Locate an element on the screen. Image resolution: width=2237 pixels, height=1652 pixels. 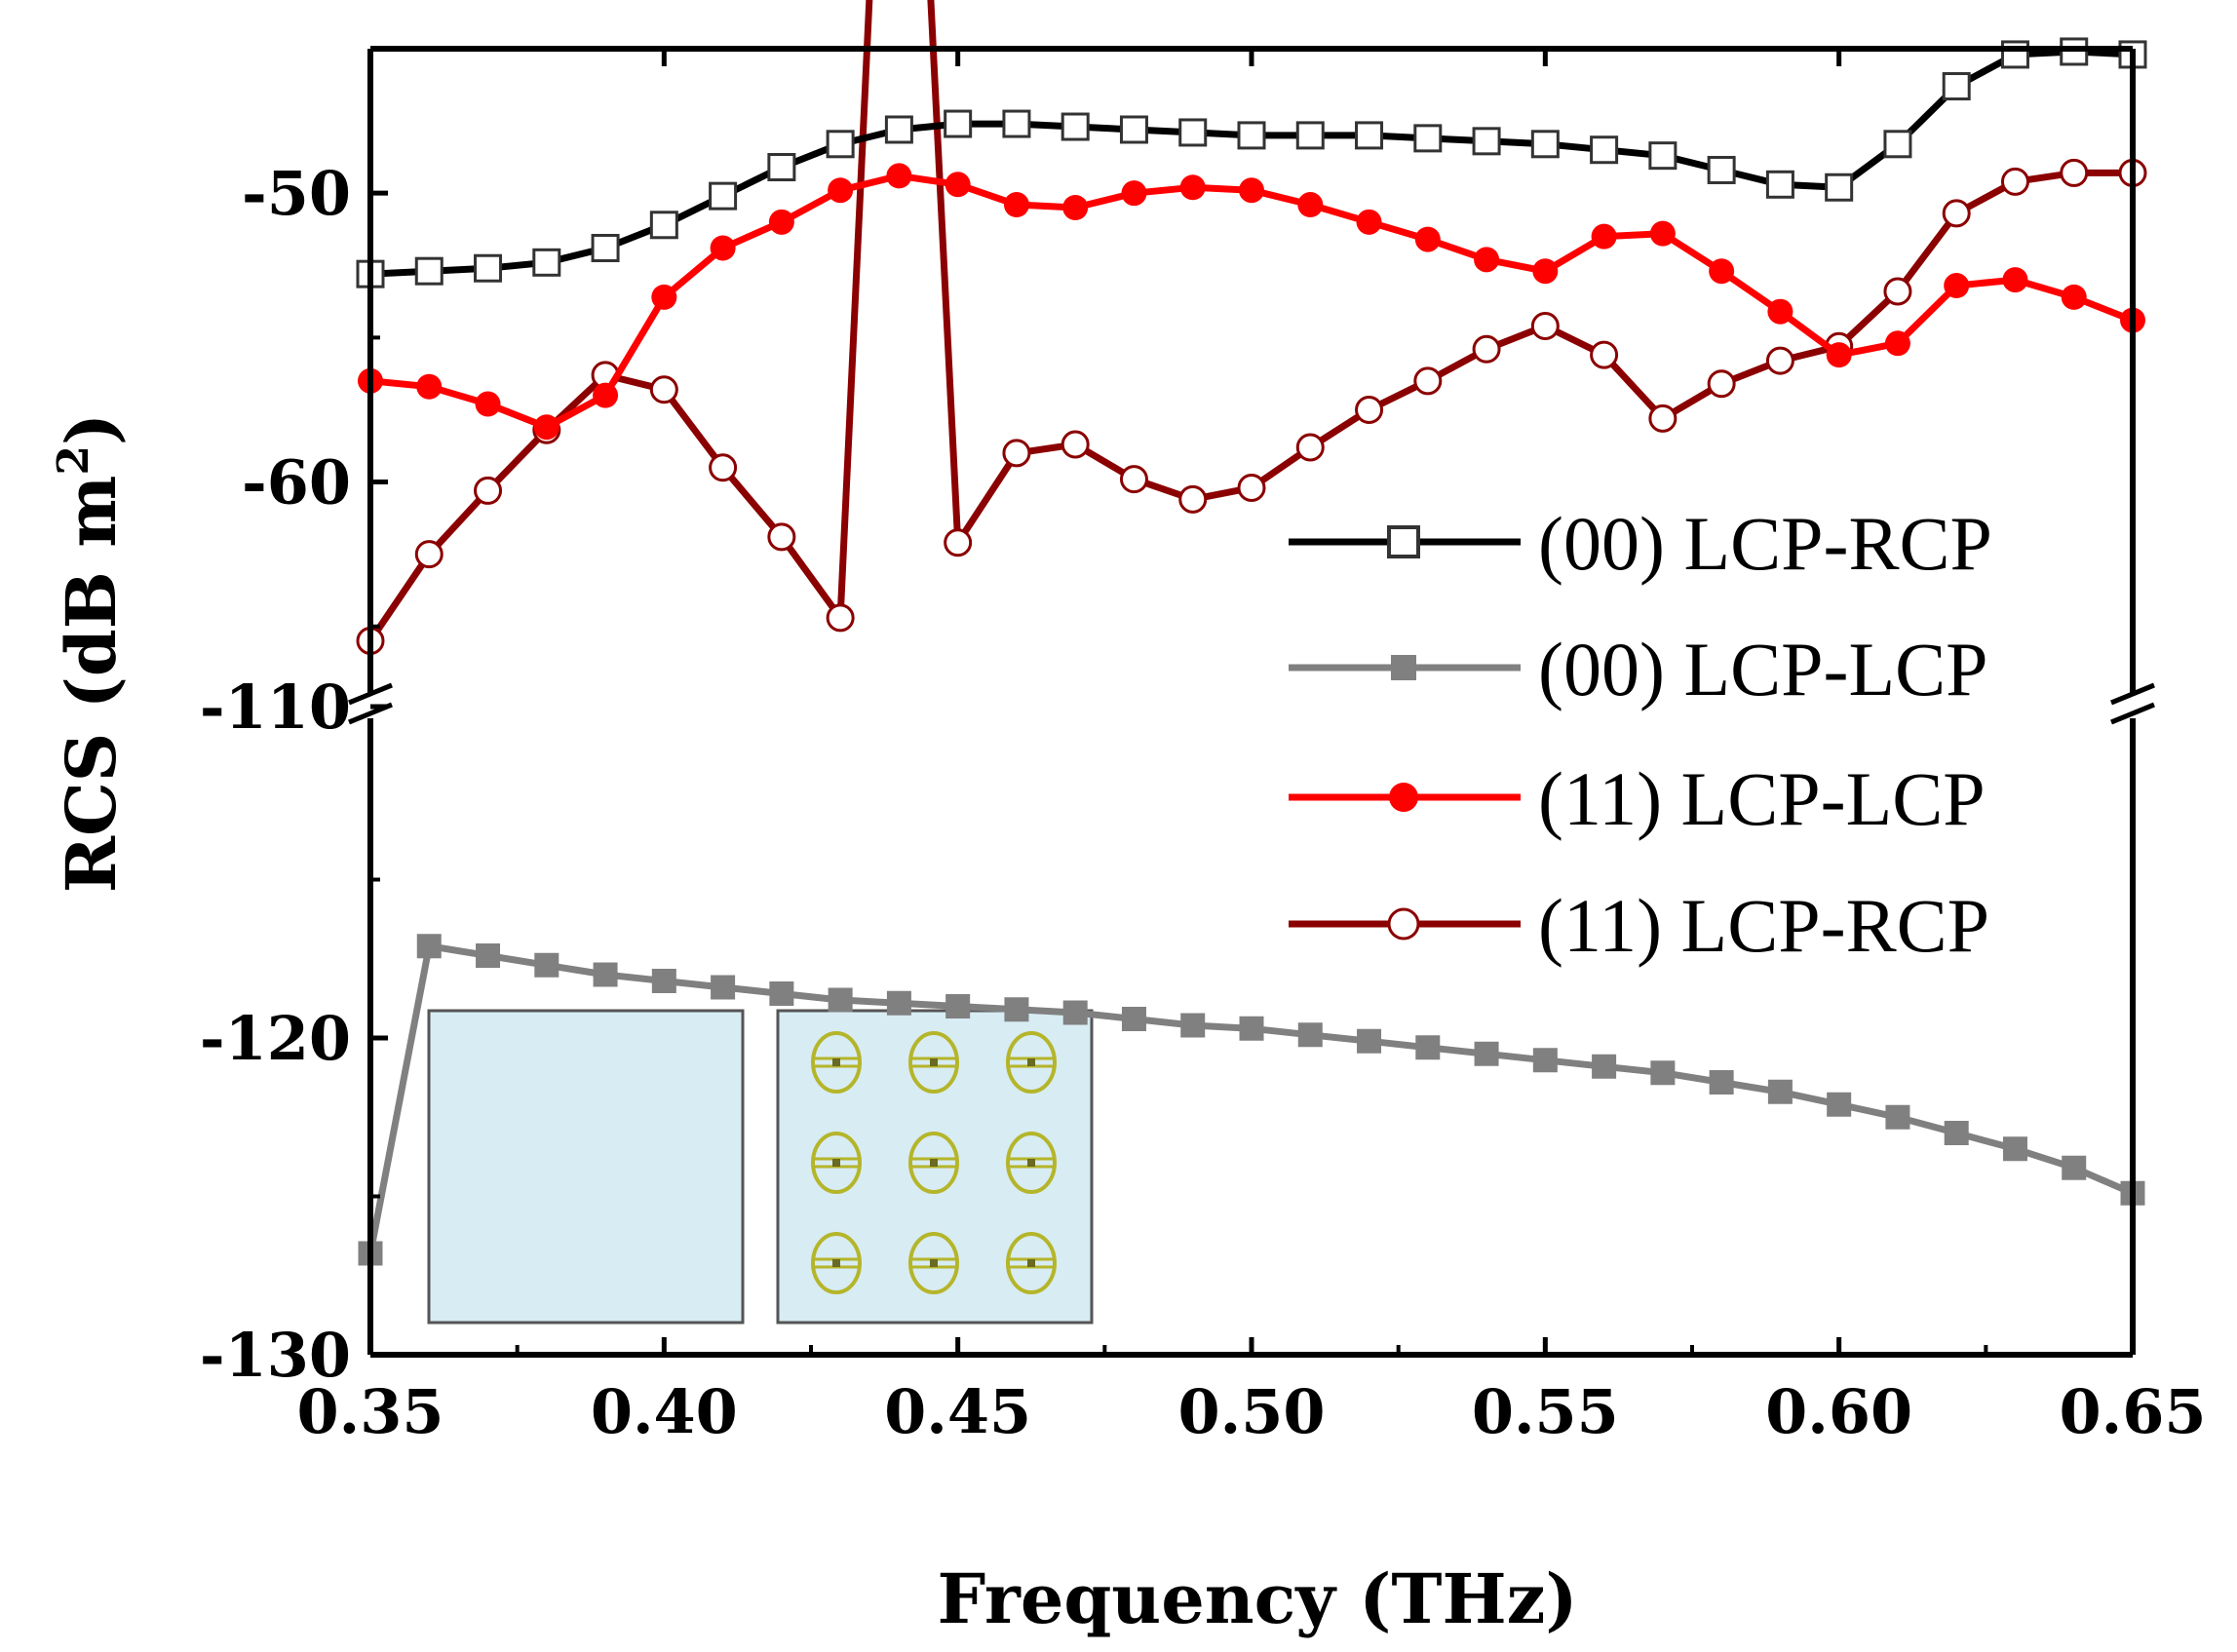
legend-label-00-lcp-lcp: (00) LCP-LCP is located at coordinates (1763, 669).